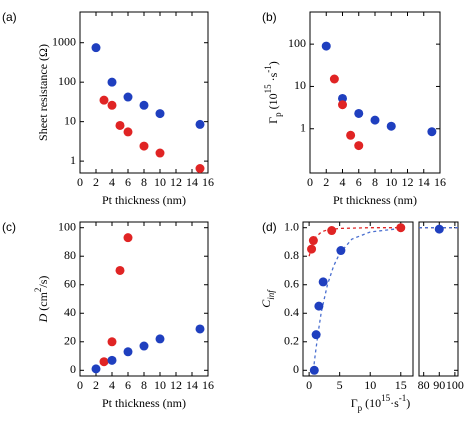 The height and width of the screenshot is (428, 475). Describe the element at coordinates (326, 182) in the screenshot. I see `x-tick-label: 2` at that location.